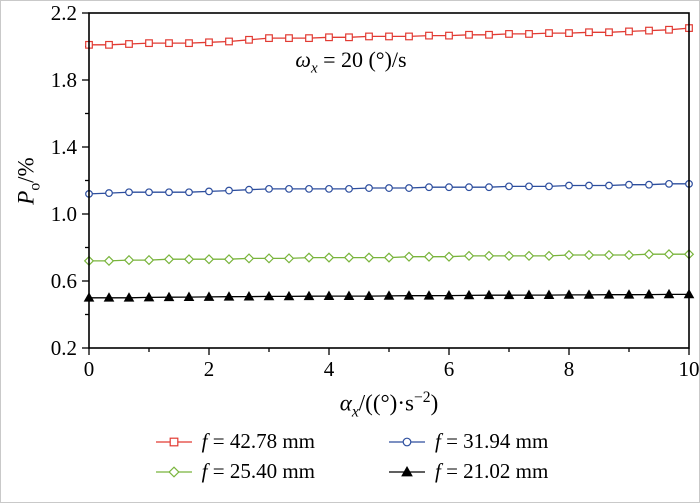 This screenshot has height=503, width=700. Describe the element at coordinates (173, 441) in the screenshot. I see `legend-marker-square` at that location.